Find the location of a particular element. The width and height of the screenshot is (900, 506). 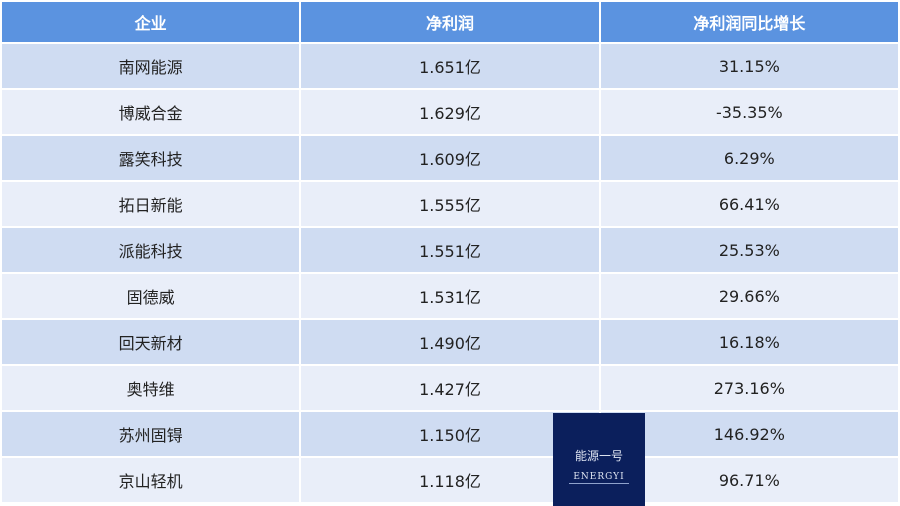

logo-en: ENERGYI is located at coordinates (599, 478).